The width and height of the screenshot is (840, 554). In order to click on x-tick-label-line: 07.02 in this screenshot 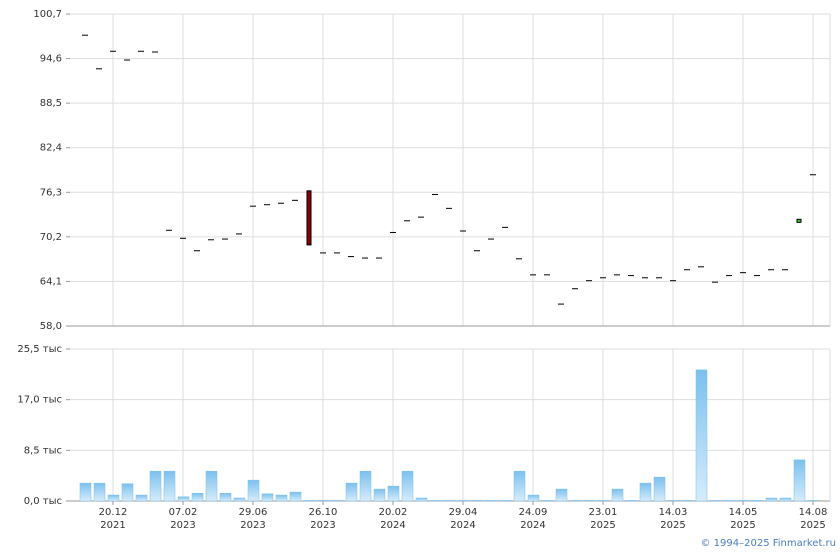, I will do `click(183, 512)`.